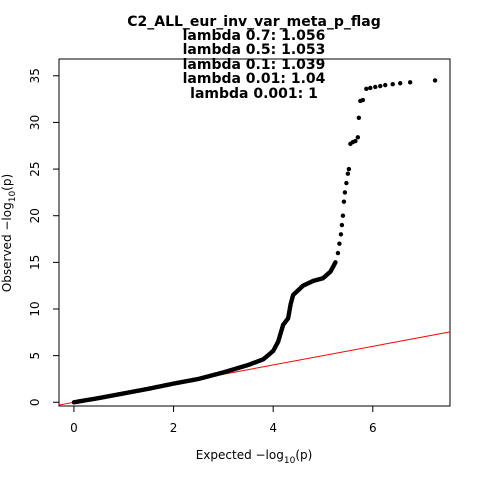 This screenshot has width=480, height=480. I want to click on y-tick-label: 10, so click(35, 308).